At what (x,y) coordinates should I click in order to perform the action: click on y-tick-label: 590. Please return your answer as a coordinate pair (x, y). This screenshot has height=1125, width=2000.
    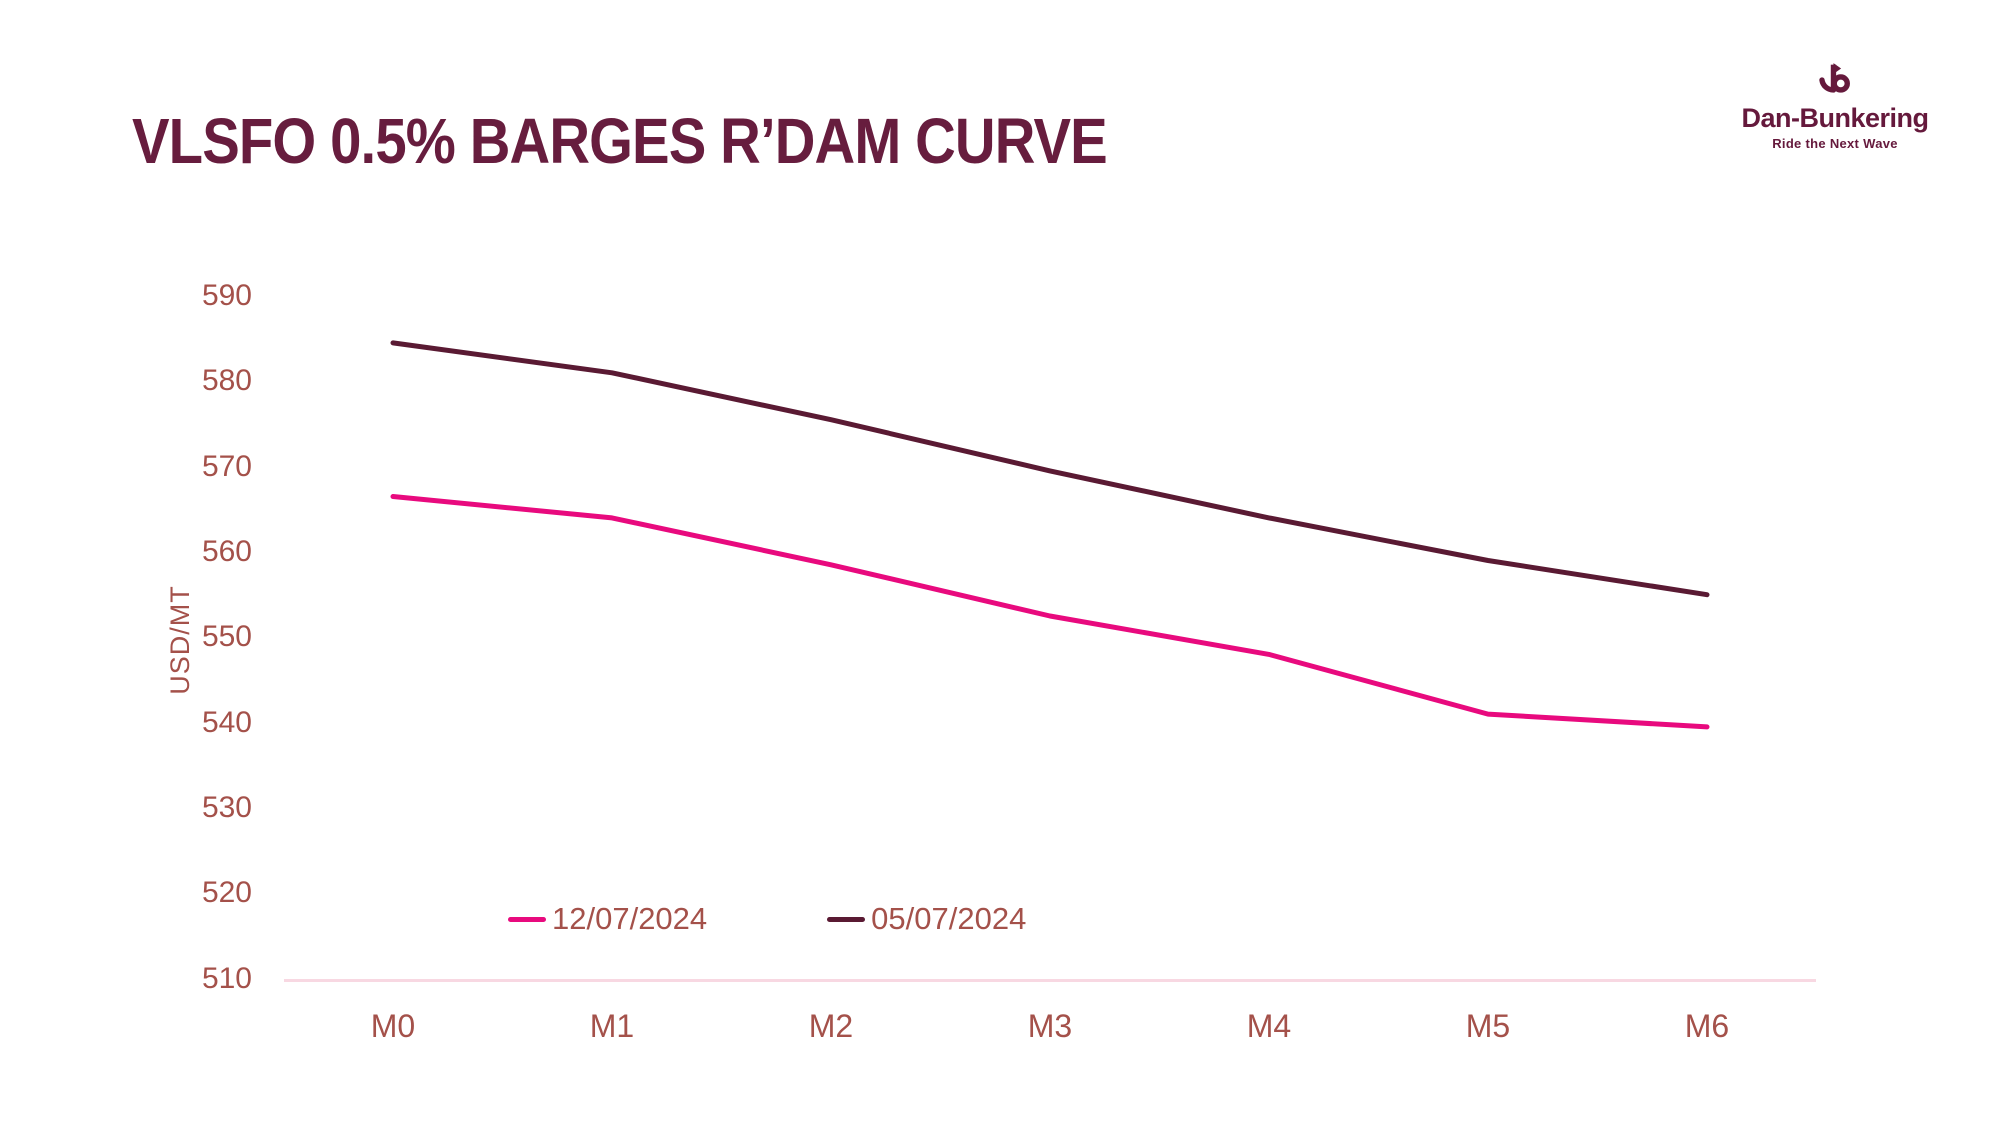
    Looking at the image, I should click on (226, 295).